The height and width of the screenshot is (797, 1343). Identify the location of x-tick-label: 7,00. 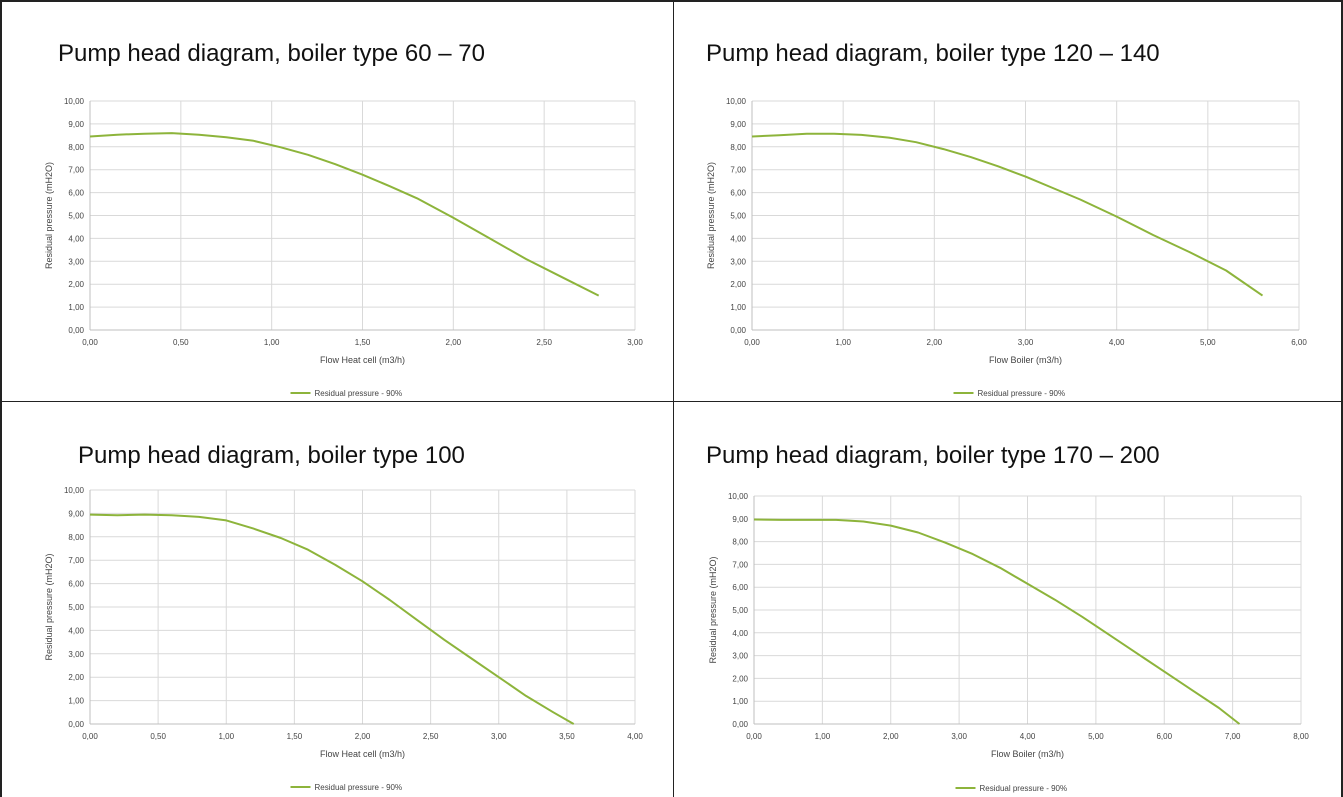
(1233, 736).